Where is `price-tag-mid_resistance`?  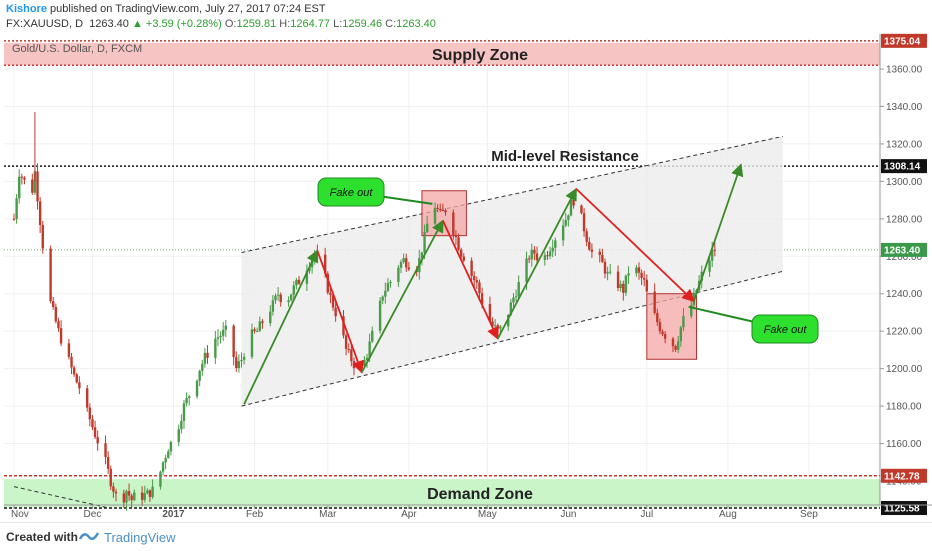
price-tag-mid_resistance is located at coordinates (904, 166).